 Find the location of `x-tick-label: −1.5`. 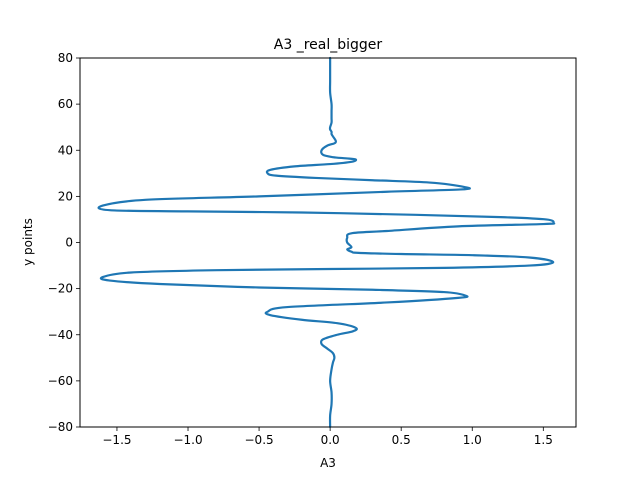

x-tick-label: −1.5 is located at coordinates (116, 440).